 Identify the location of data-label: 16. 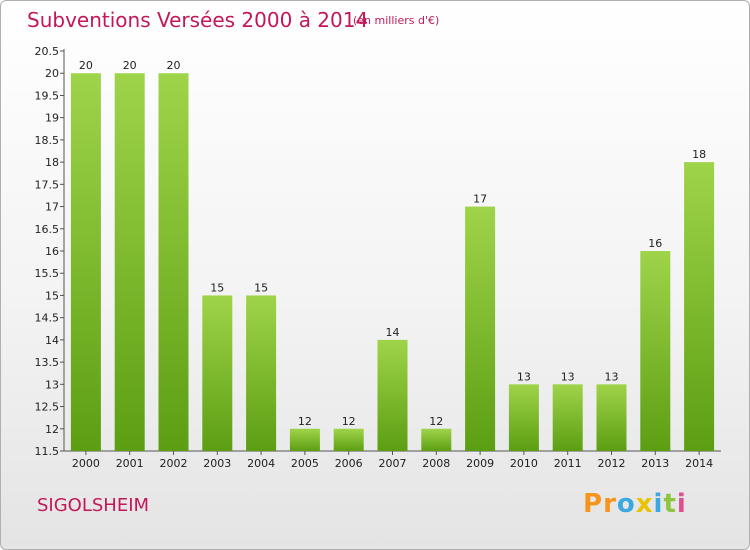
(655, 243).